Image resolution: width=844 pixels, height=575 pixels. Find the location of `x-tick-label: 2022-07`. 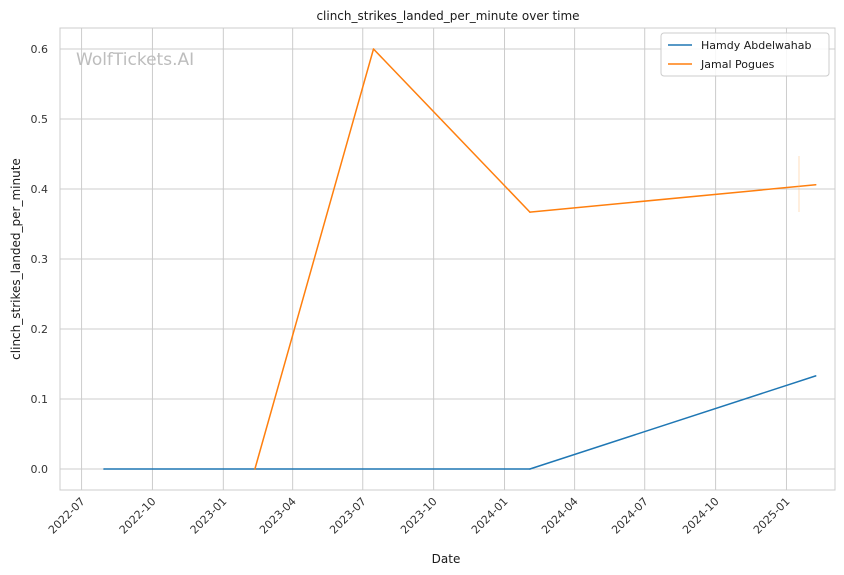

x-tick-label: 2022-07 is located at coordinates (67, 516).